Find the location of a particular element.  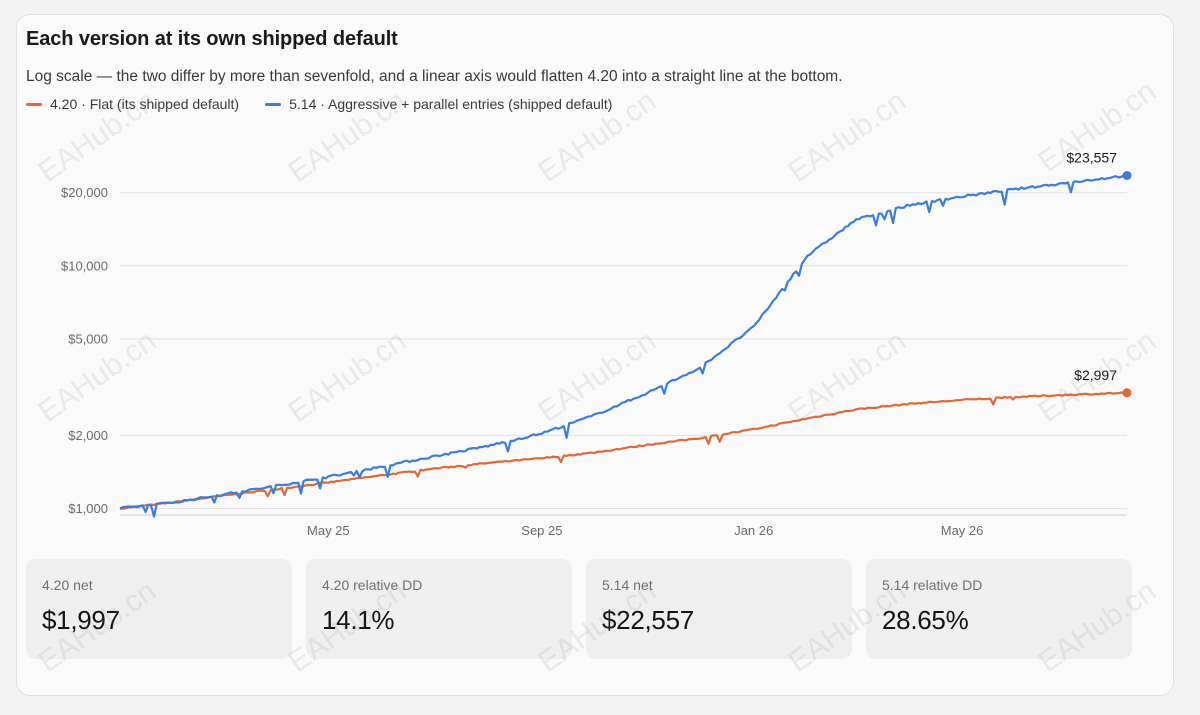

y-tick-label: $1,000 is located at coordinates (88, 508).